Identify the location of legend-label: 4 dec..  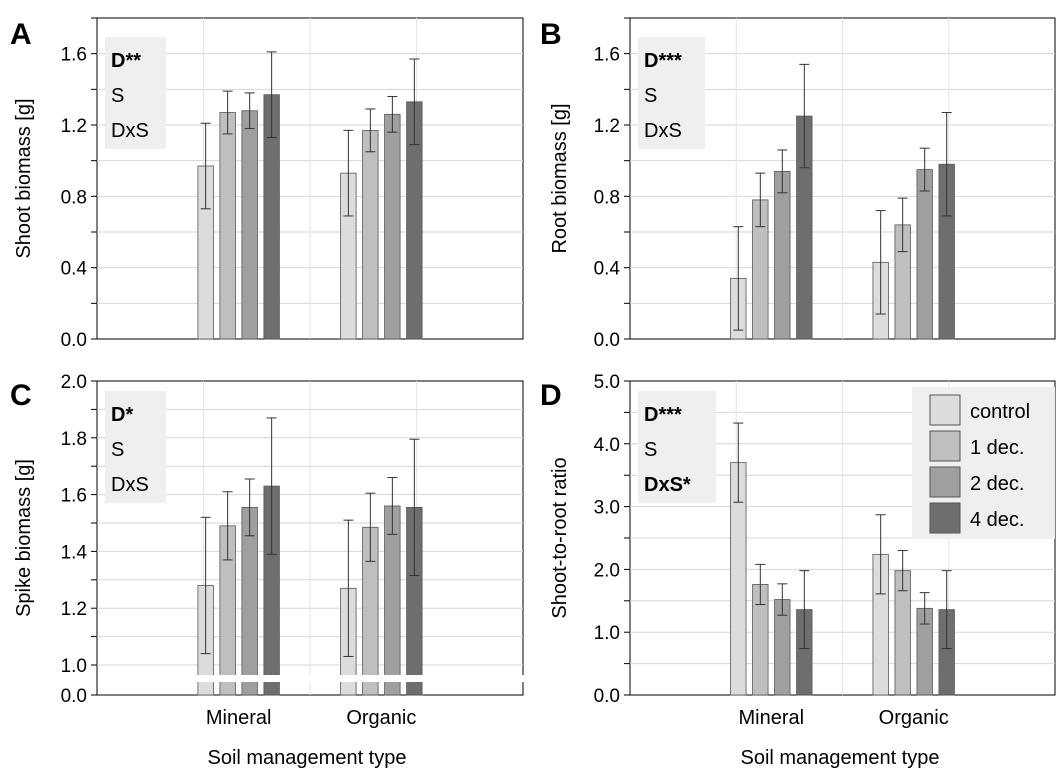
(997, 520).